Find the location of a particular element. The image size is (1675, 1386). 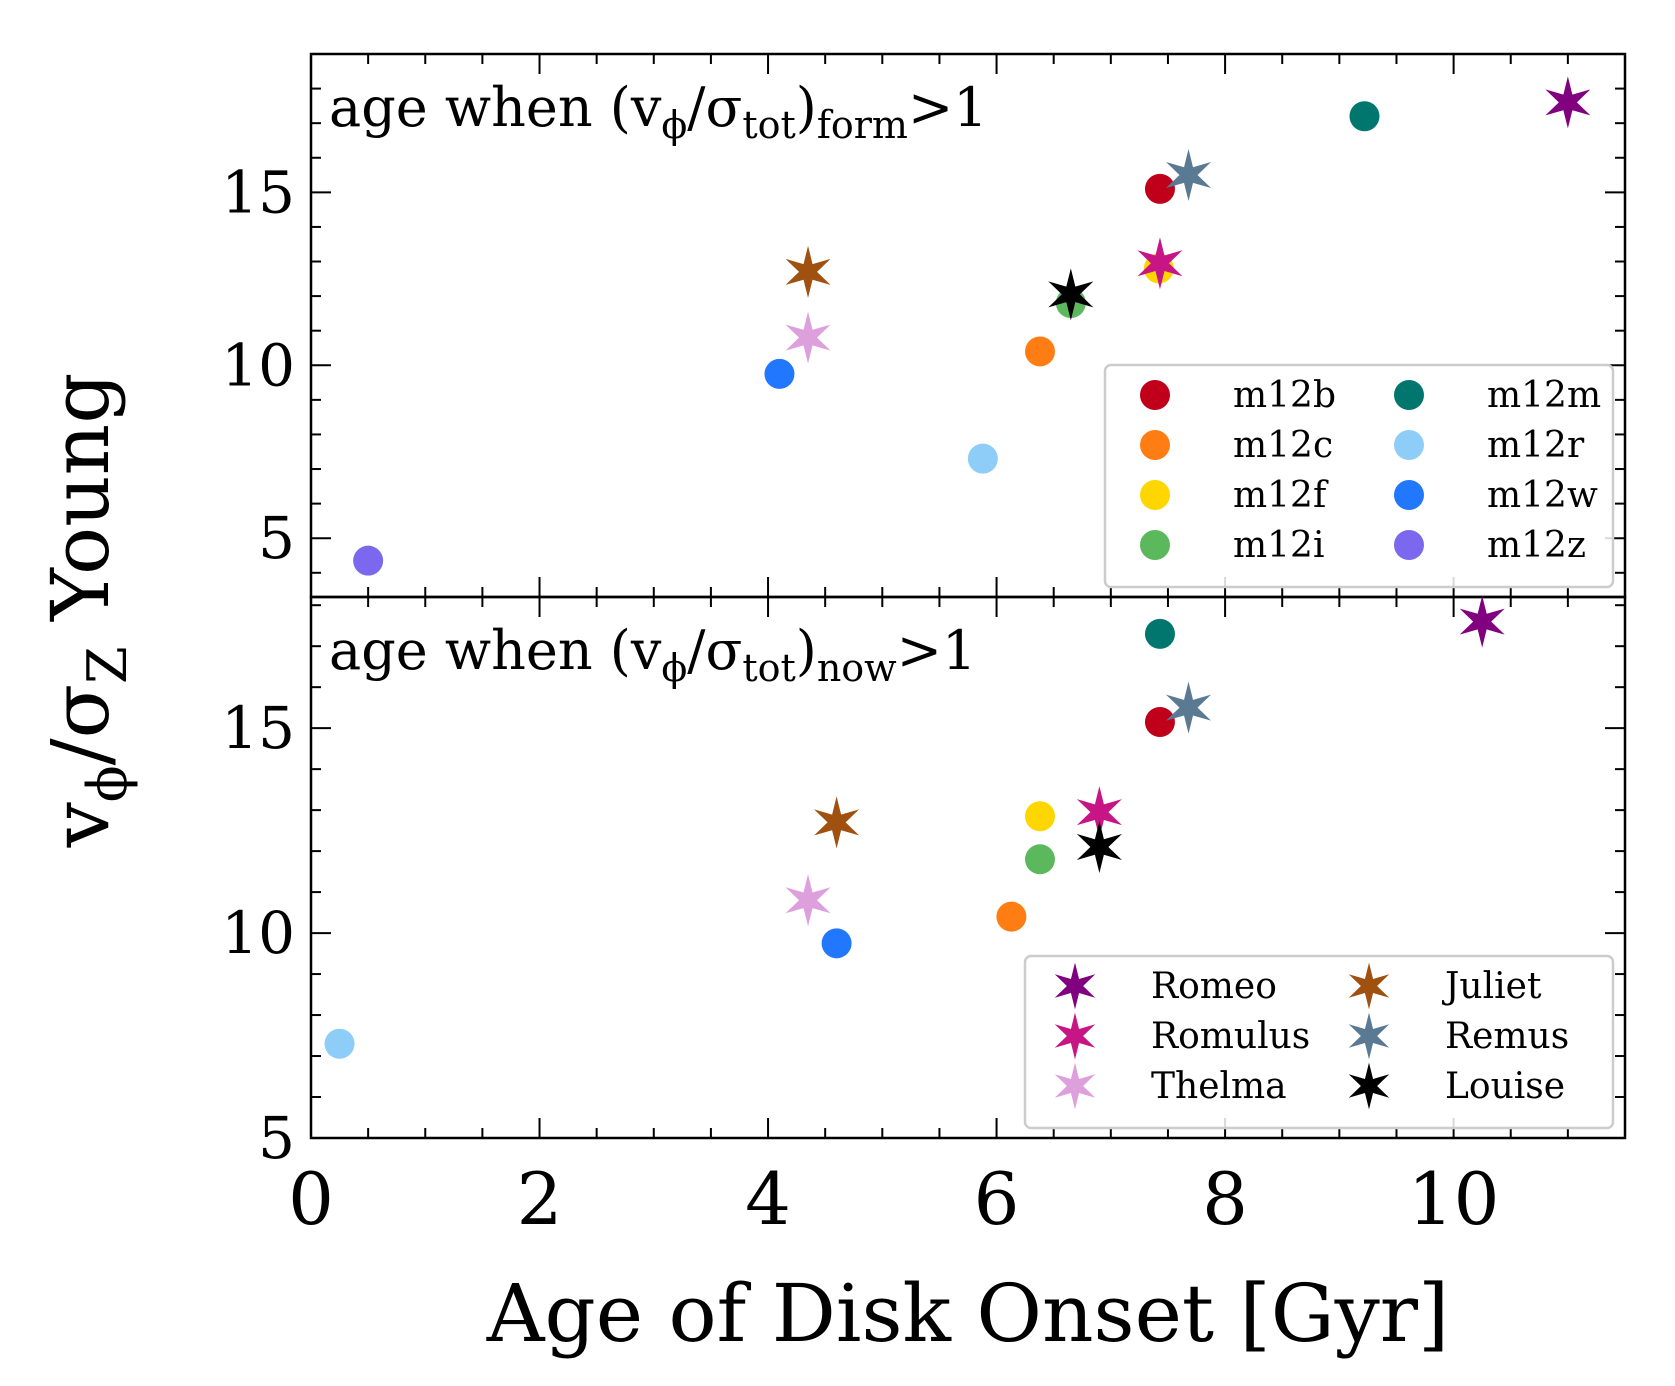

legend-item-remus: Remus is located at coordinates (1458, 1036).